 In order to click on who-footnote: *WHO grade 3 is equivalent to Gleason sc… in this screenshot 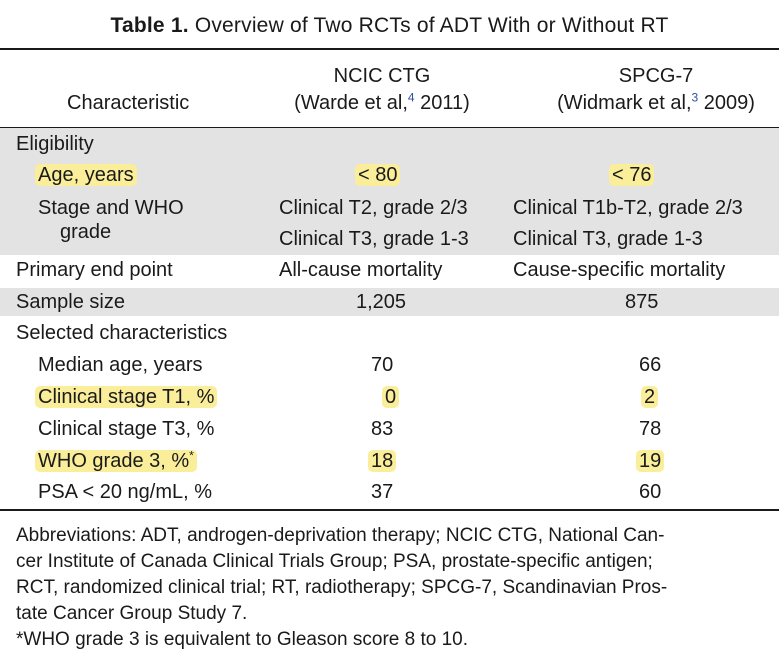, I will do `click(242, 639)`.